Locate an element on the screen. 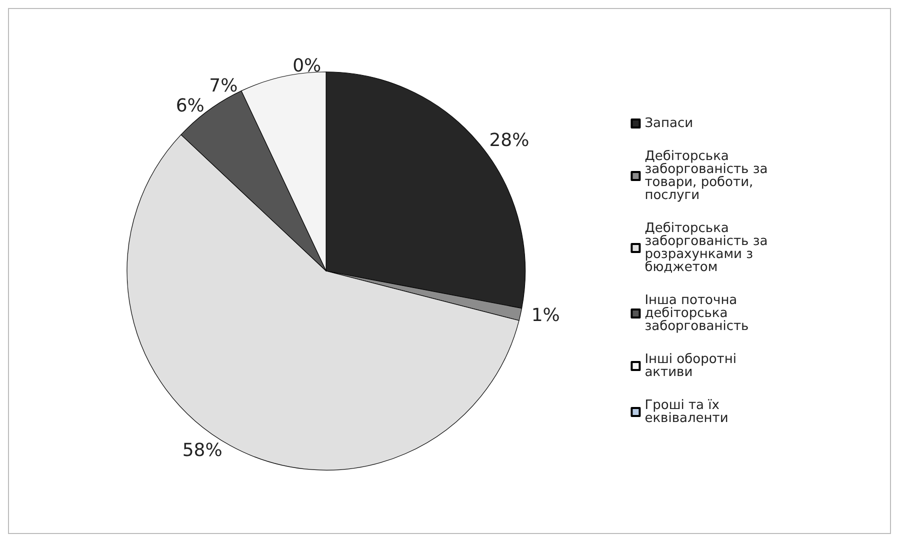  legend-label: Інша поточна дебіторська заборгованість is located at coordinates (696, 313).